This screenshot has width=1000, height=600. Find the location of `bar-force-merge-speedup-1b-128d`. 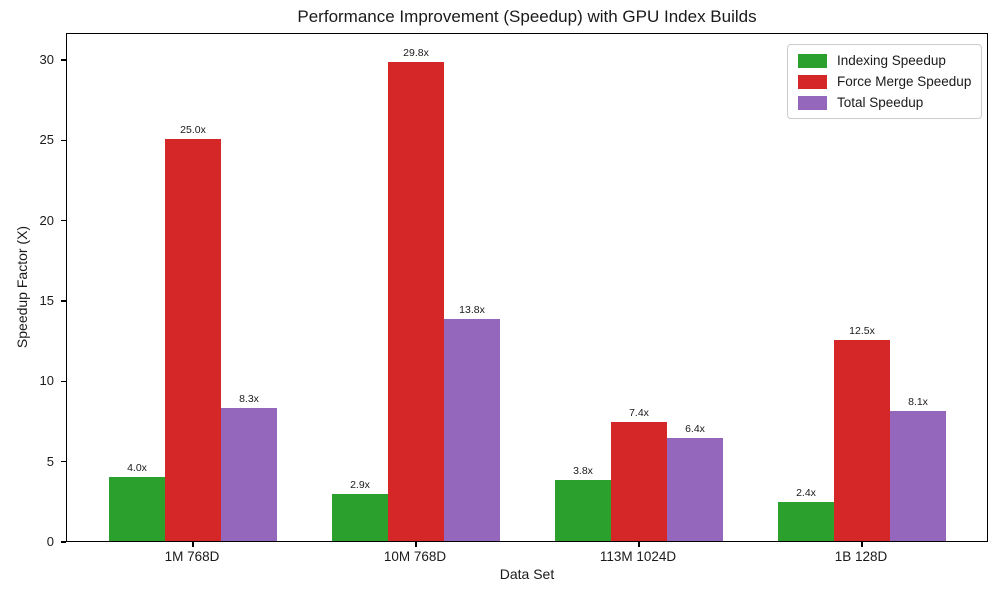

bar-force-merge-speedup-1b-128d is located at coordinates (862, 440).